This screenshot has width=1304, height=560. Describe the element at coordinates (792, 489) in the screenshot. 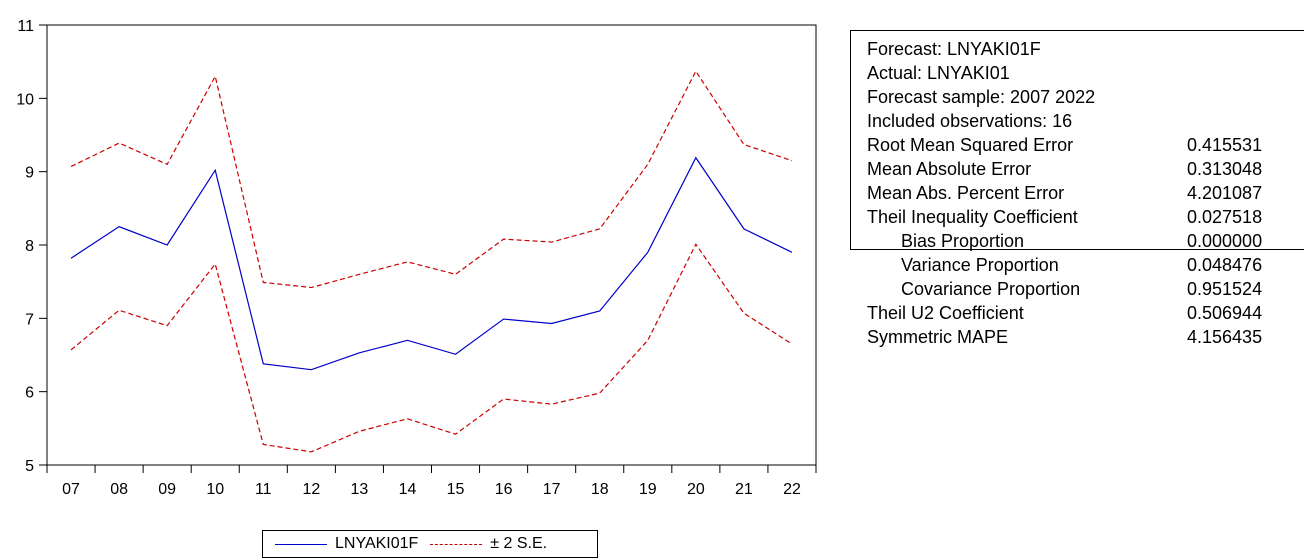

I see `x-tick-label: 22` at that location.